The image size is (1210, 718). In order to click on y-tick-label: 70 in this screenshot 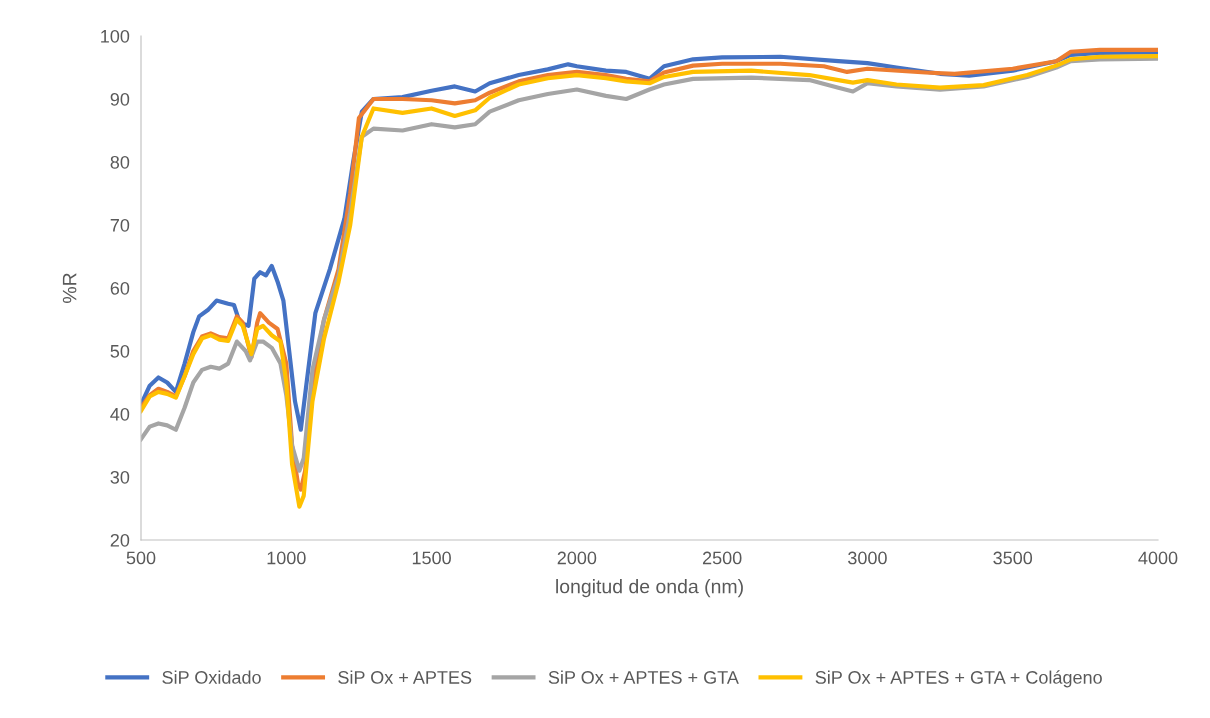, I will do `click(120, 225)`.